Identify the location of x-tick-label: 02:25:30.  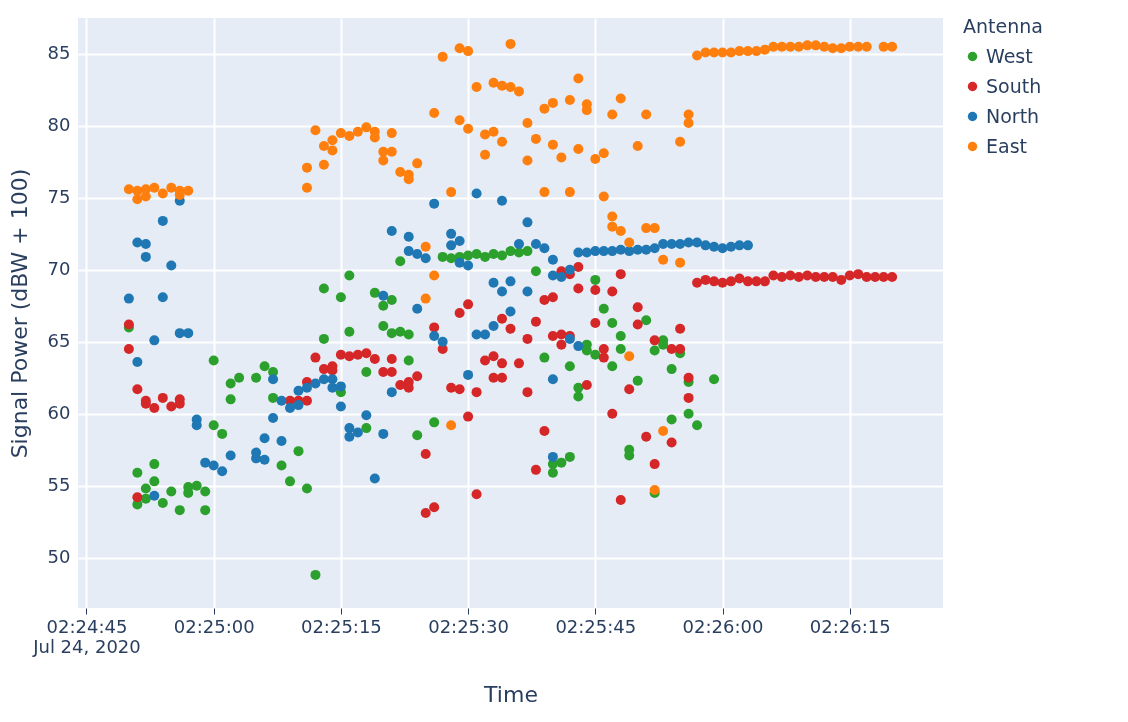
(469, 626).